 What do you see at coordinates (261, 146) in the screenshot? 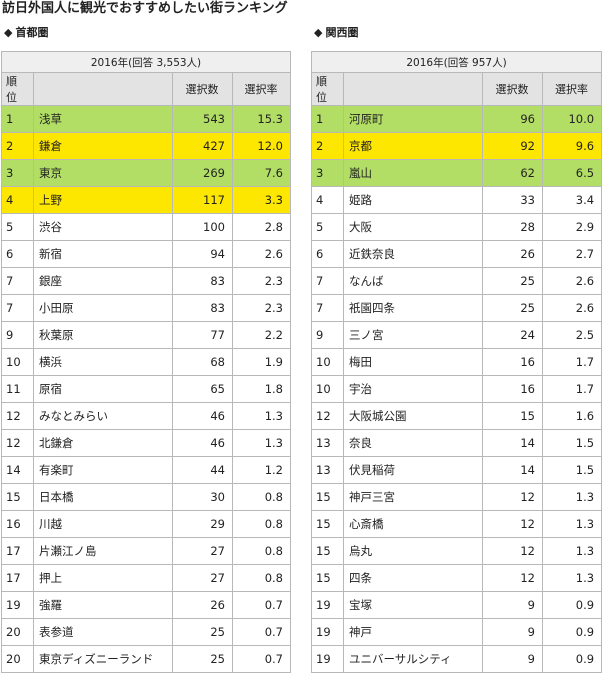
I see `rate-cell: 12.0` at bounding box center [261, 146].